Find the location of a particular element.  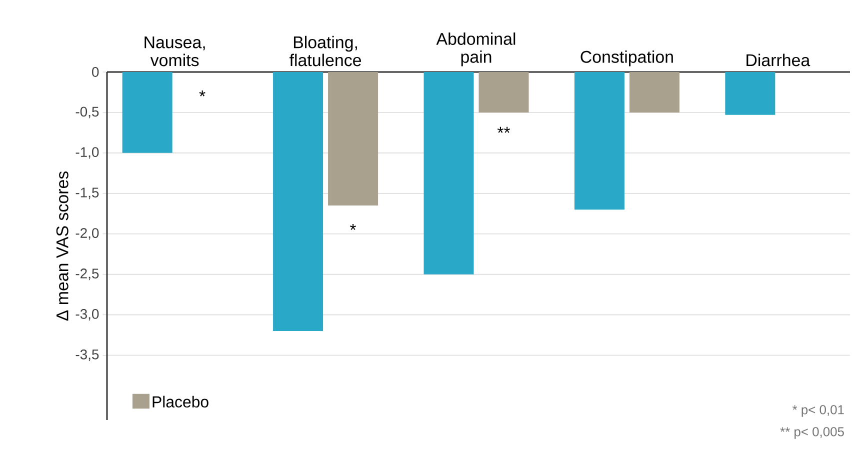

x-tick-label: Abdominal pain is located at coordinates (476, 49).